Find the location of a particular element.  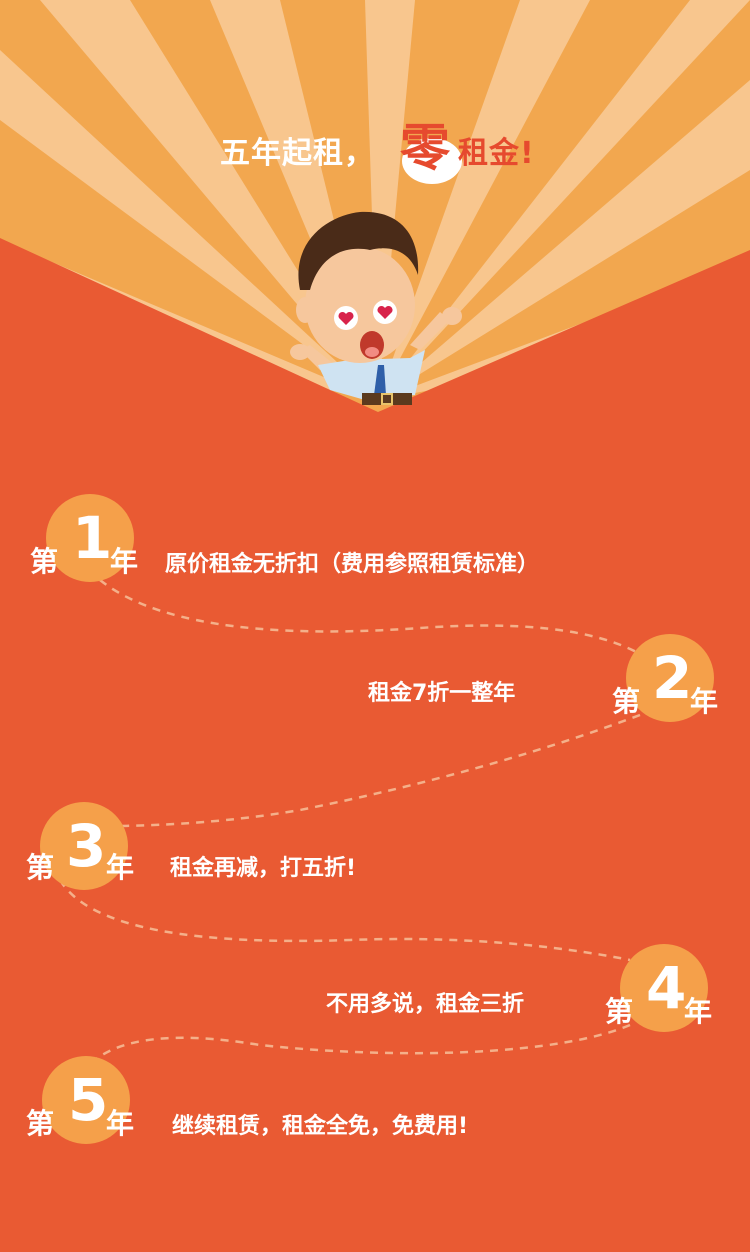

headline-prefix: 五年起租， is located at coordinates (297, 153).